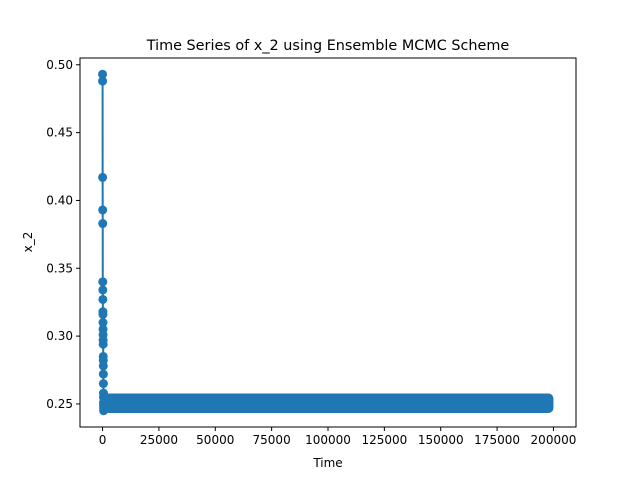  I want to click on x-tick-label: 100000, so click(328, 440).